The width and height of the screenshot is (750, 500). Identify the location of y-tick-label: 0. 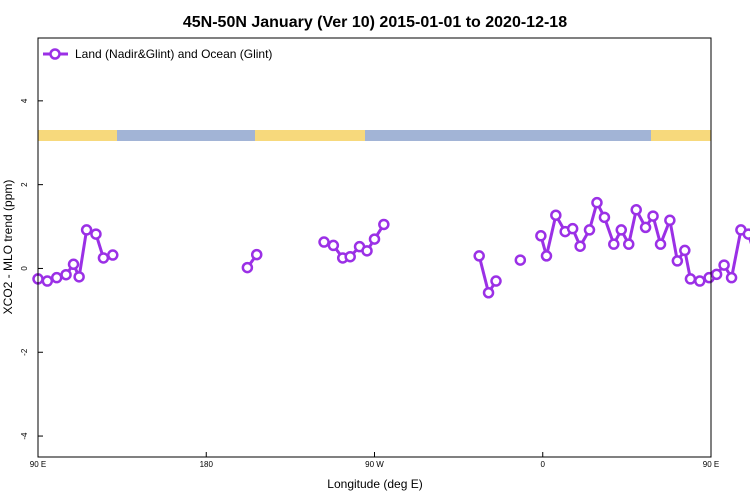
(24, 268).